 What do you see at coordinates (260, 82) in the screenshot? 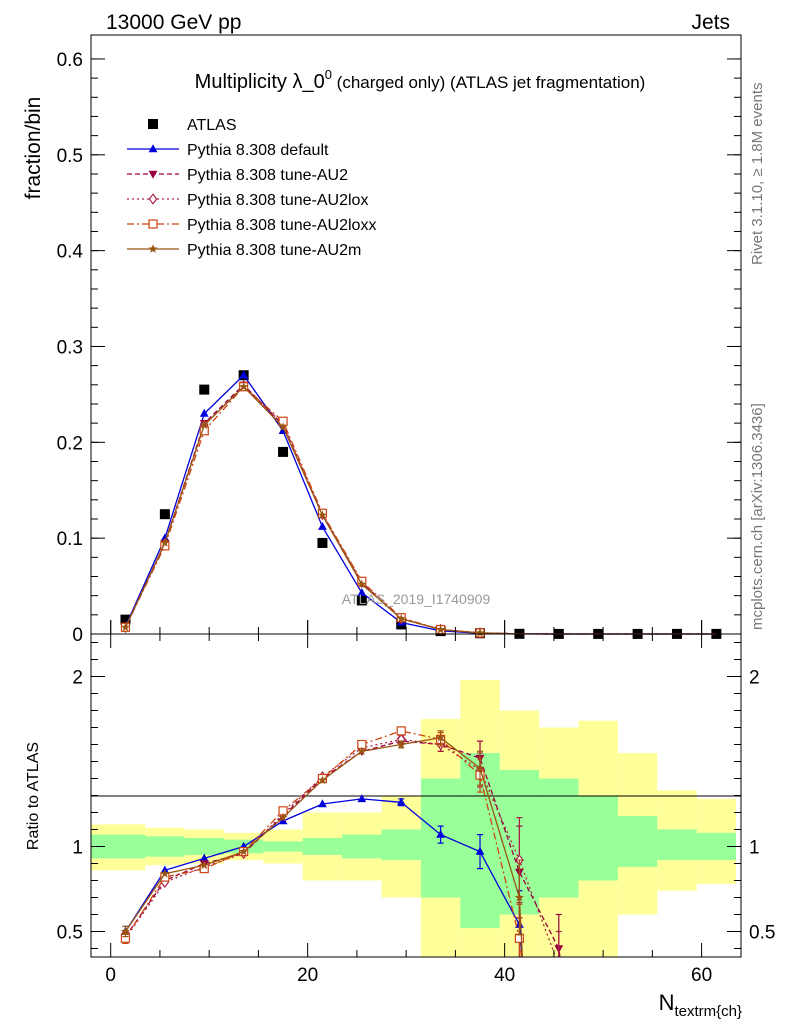
I see `chart-title-main: Multiplicity λ_0` at bounding box center [260, 82].